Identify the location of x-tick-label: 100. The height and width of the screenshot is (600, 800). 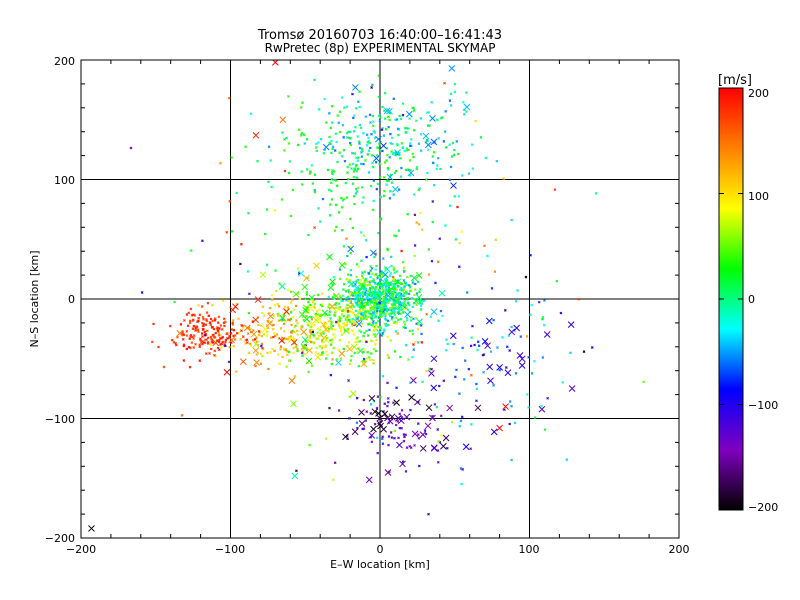
(529, 549).